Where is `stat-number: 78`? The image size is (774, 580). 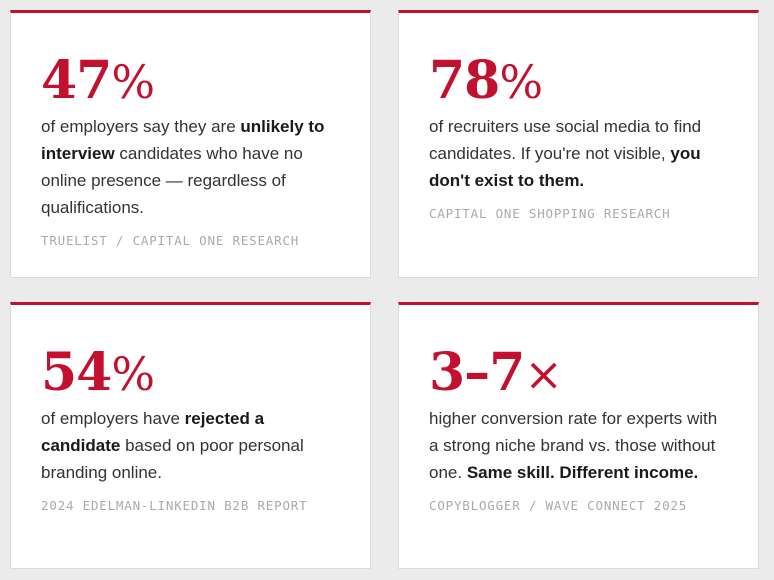
stat-number: 78 is located at coordinates (464, 80).